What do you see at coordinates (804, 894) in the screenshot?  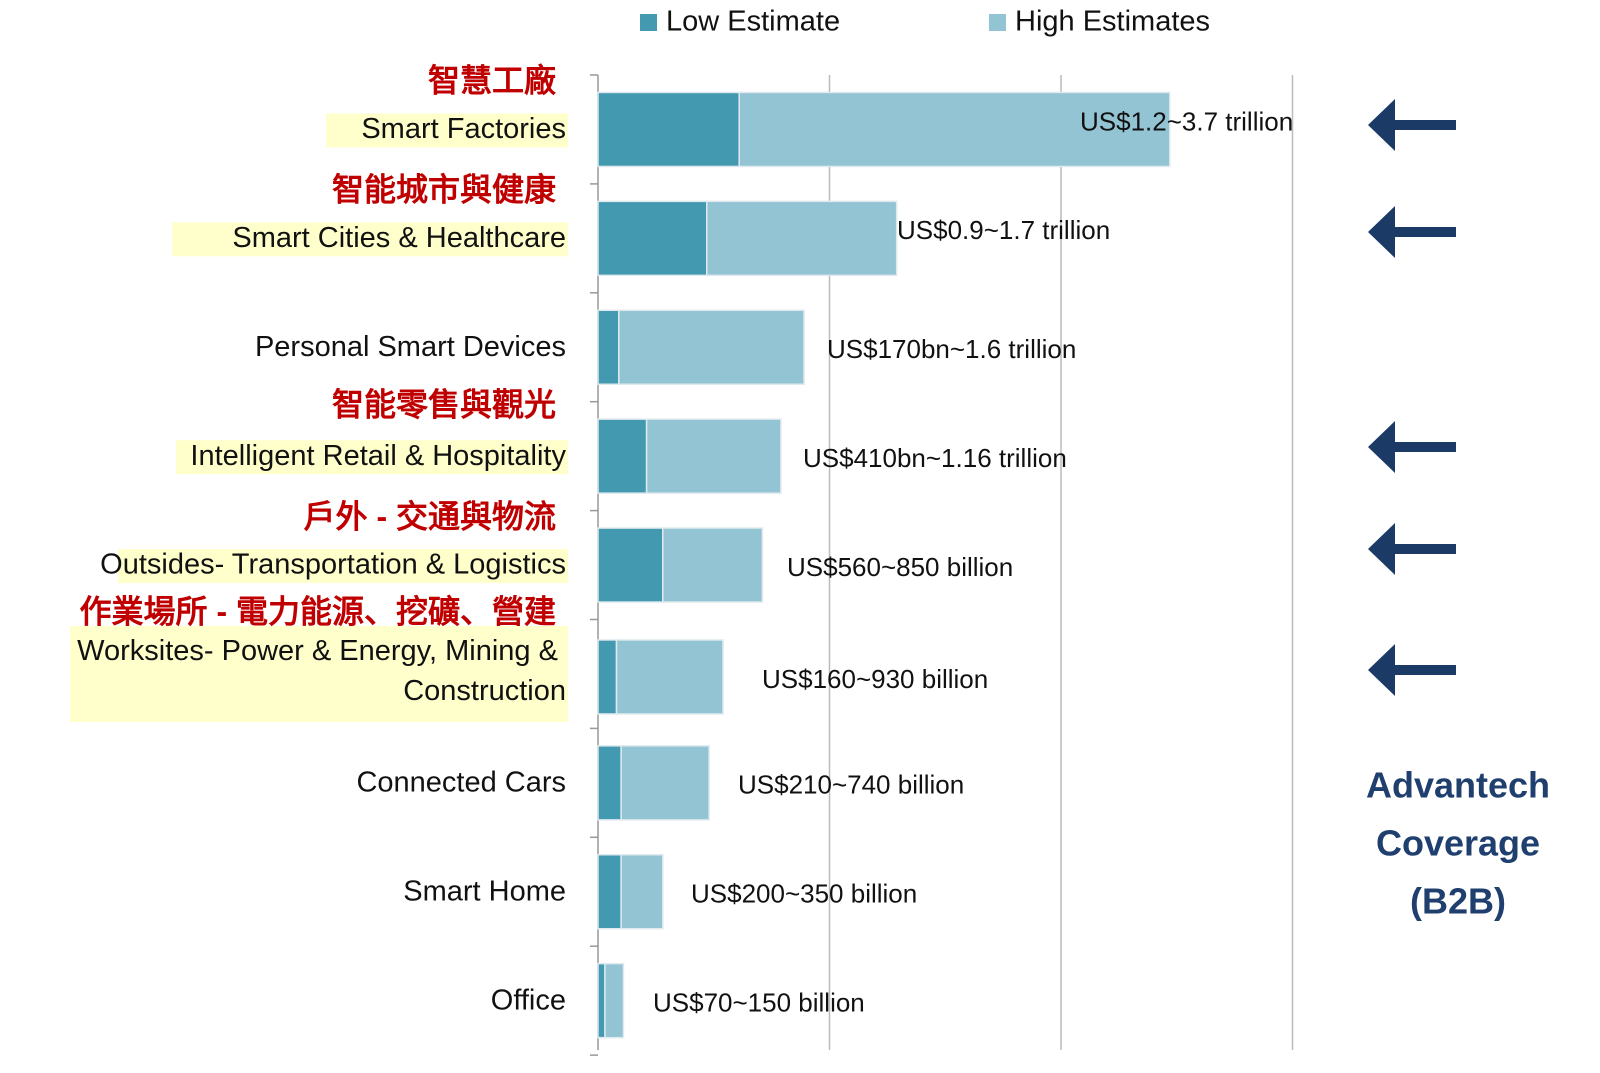 I see `bar-annotation: US$200~350 billion` at bounding box center [804, 894].